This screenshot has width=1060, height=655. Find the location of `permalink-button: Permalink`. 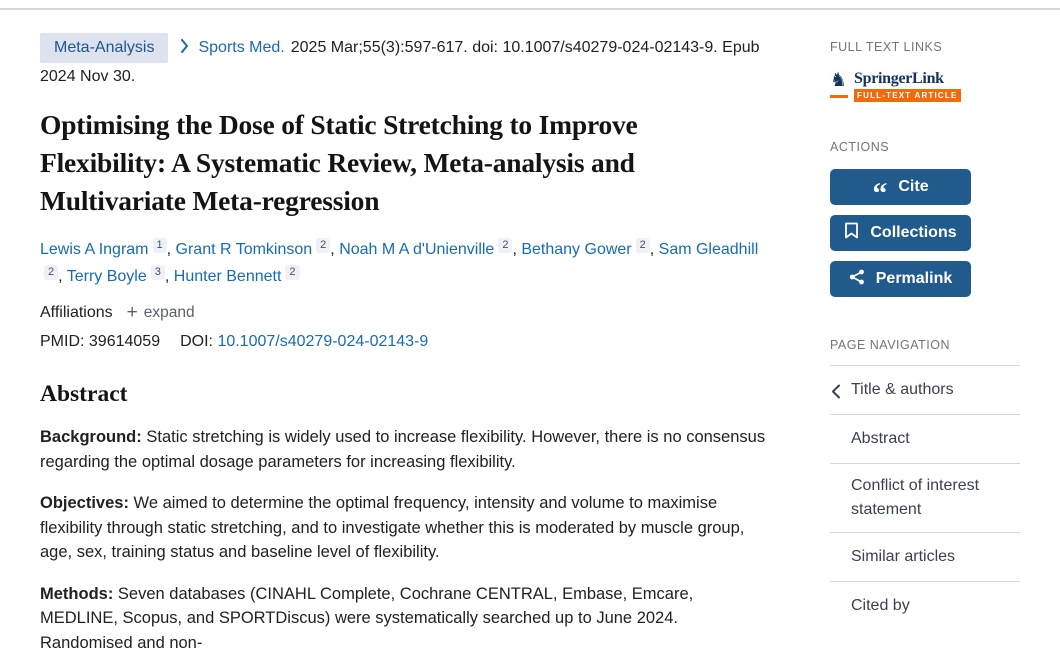

permalink-button: Permalink is located at coordinates (900, 279).